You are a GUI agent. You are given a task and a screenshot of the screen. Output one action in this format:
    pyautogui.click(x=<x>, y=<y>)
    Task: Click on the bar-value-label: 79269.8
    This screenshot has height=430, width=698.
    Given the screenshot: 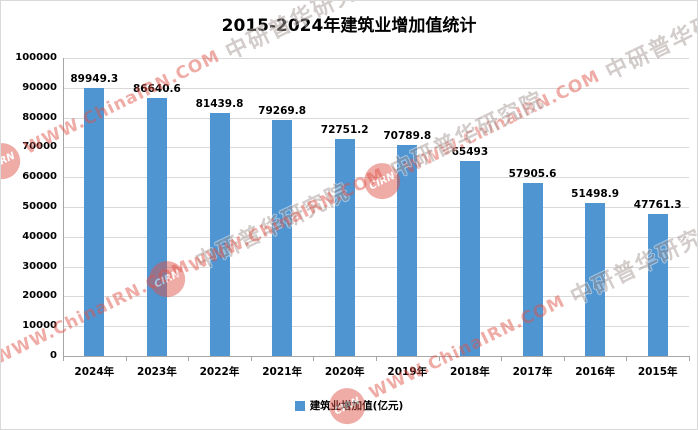 What is the action you would take?
    pyautogui.click(x=282, y=111)
    